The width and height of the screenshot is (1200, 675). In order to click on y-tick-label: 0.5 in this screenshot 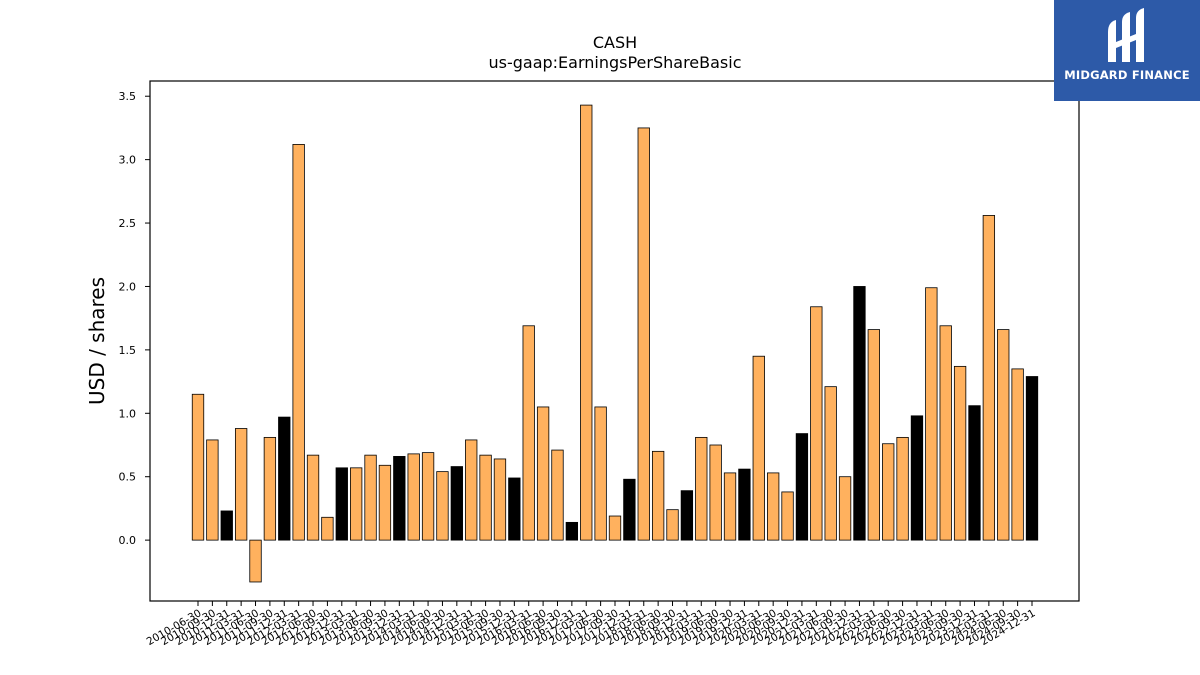, I will do `click(128, 477)`.